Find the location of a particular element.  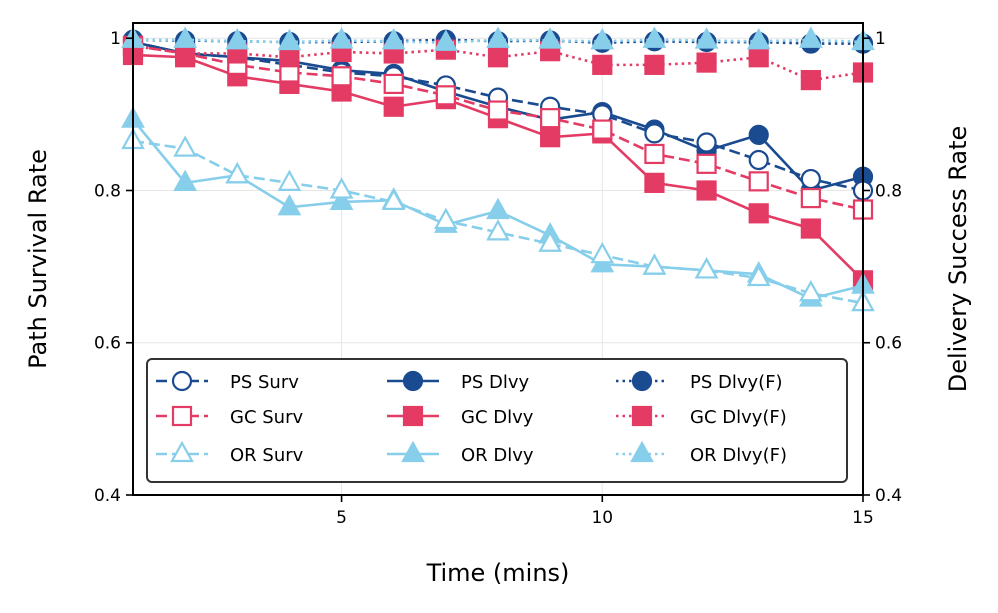

legend-item-or-dlvy-f: OR Dlvy(F) is located at coordinates (701, 453).